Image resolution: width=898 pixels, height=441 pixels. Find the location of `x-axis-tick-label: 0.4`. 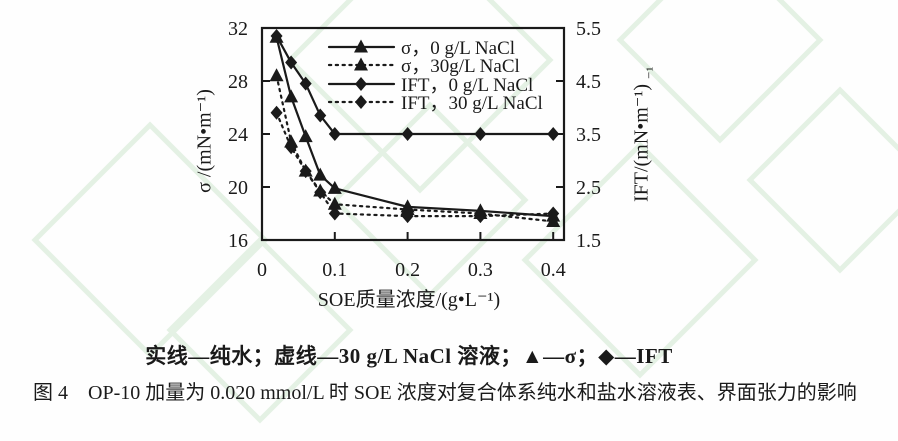

x-axis-tick-label: 0.4 is located at coordinates (553, 270).